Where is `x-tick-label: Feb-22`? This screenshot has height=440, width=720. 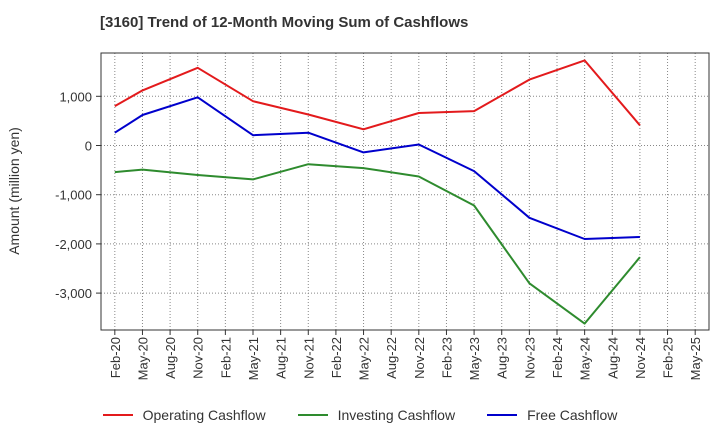 x-tick-label: Feb-22 is located at coordinates (336, 357).